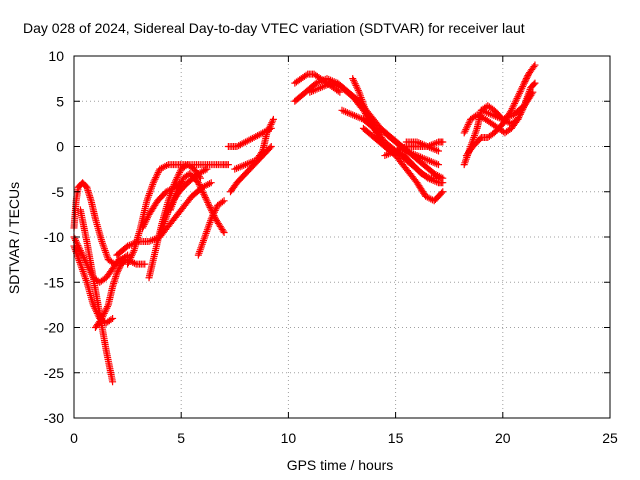 This screenshot has width=640, height=480. What do you see at coordinates (58, 192) in the screenshot?
I see `y-tick-label: -5` at bounding box center [58, 192].